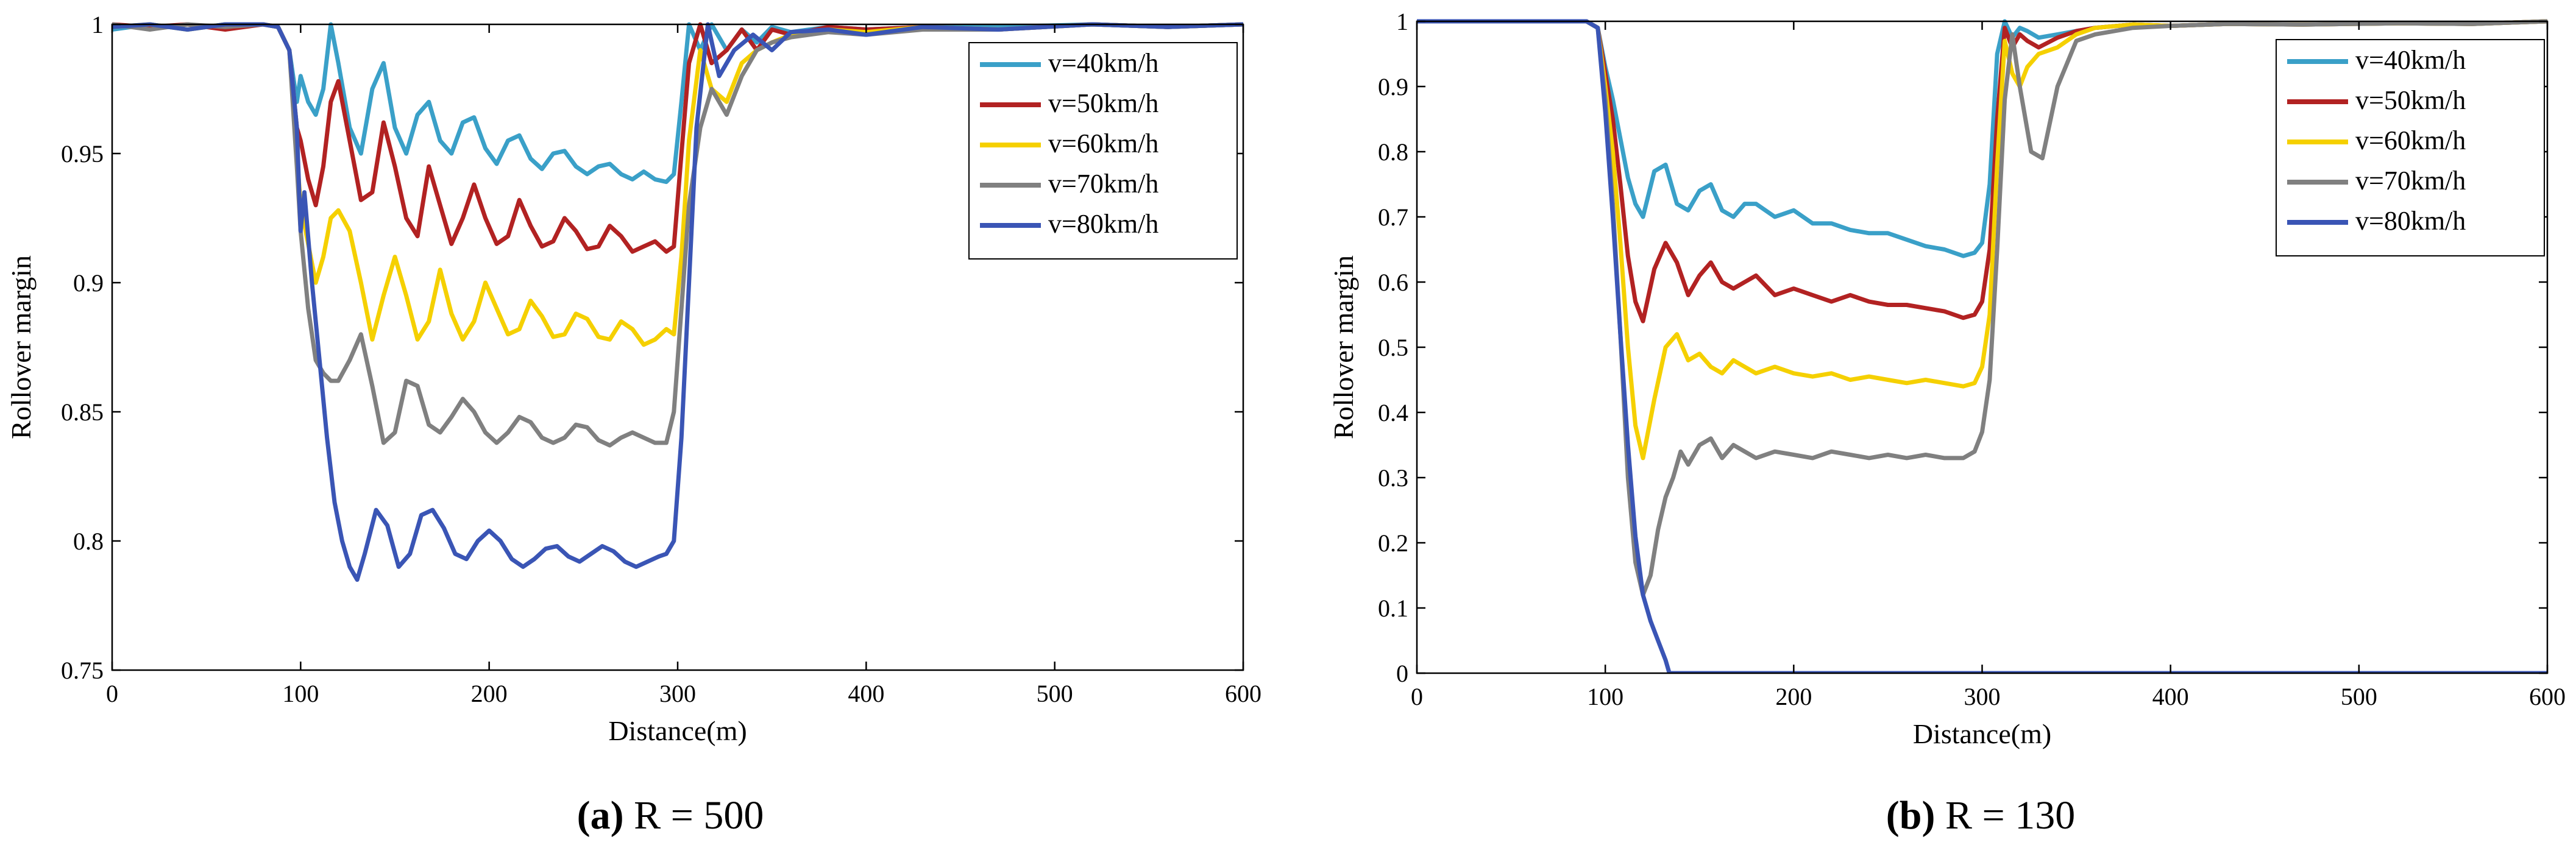  I want to click on panel-caption: (a) R = 500, so click(670, 816).